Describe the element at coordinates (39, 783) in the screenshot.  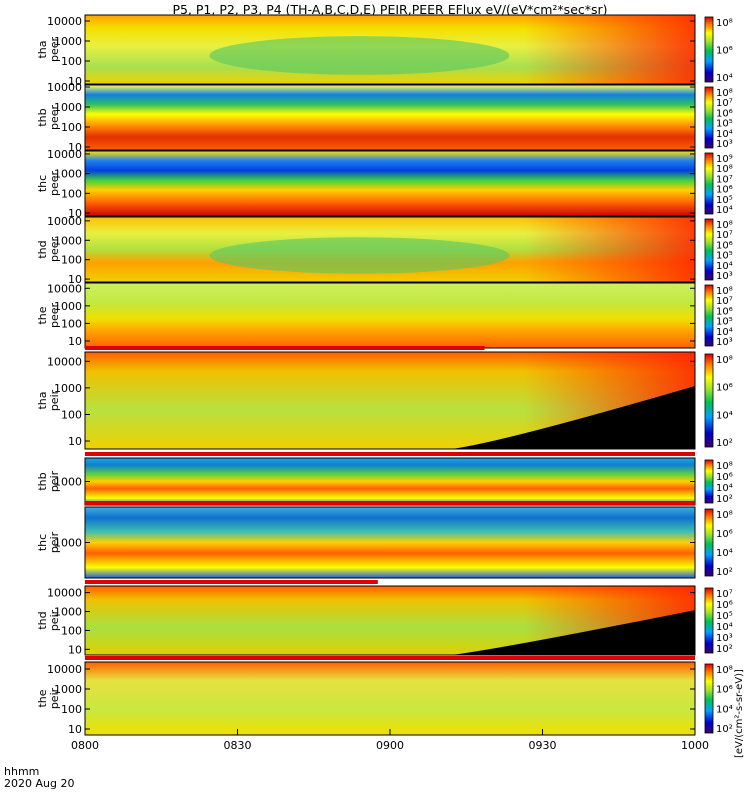
I see `date-label: 2020 Aug 20` at that location.